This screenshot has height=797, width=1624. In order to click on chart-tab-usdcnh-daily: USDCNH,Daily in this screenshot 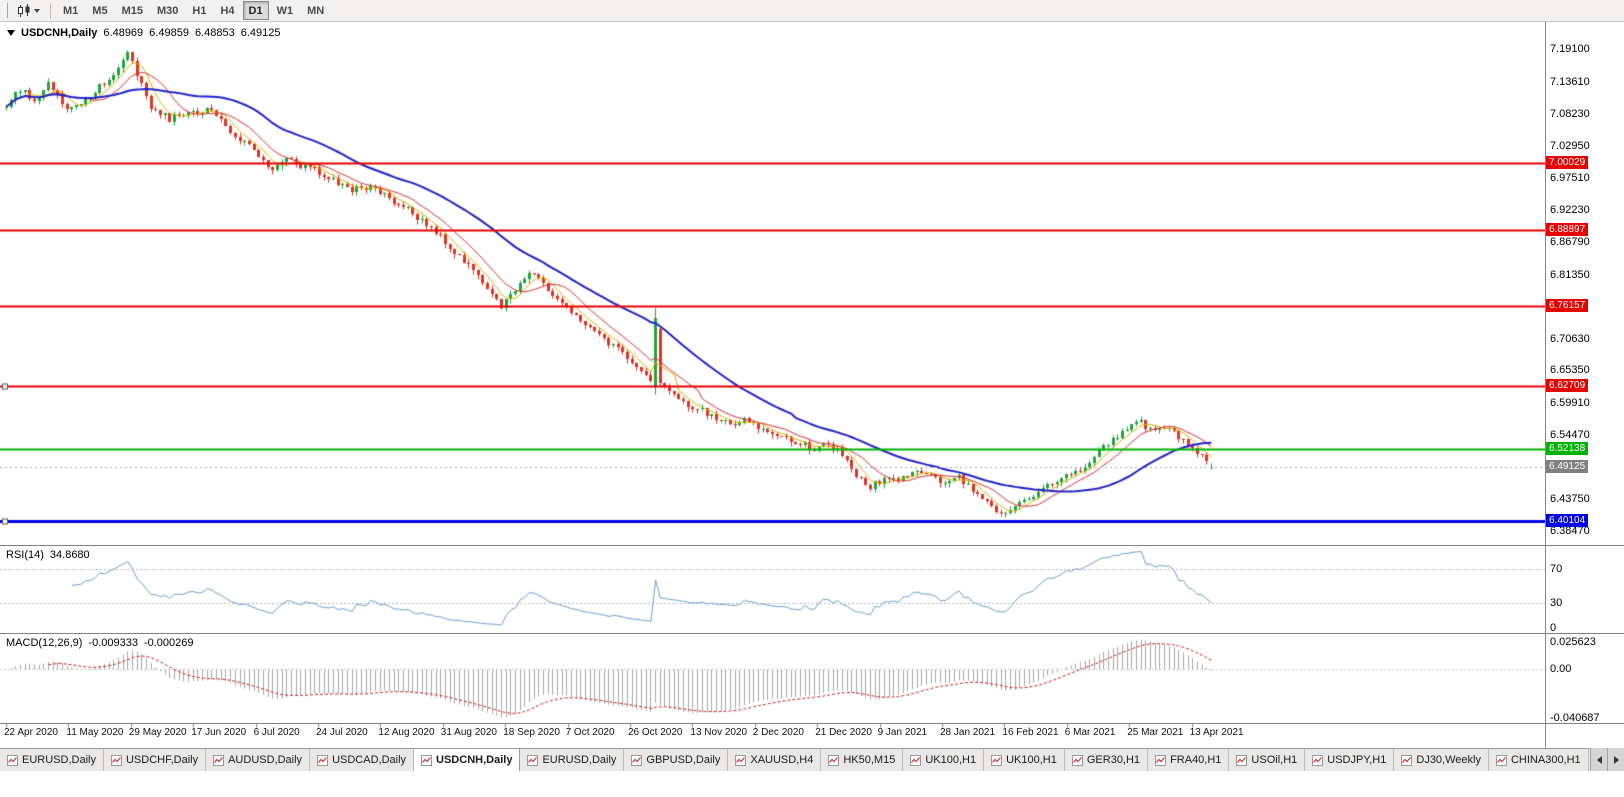, I will do `click(467, 760)`.